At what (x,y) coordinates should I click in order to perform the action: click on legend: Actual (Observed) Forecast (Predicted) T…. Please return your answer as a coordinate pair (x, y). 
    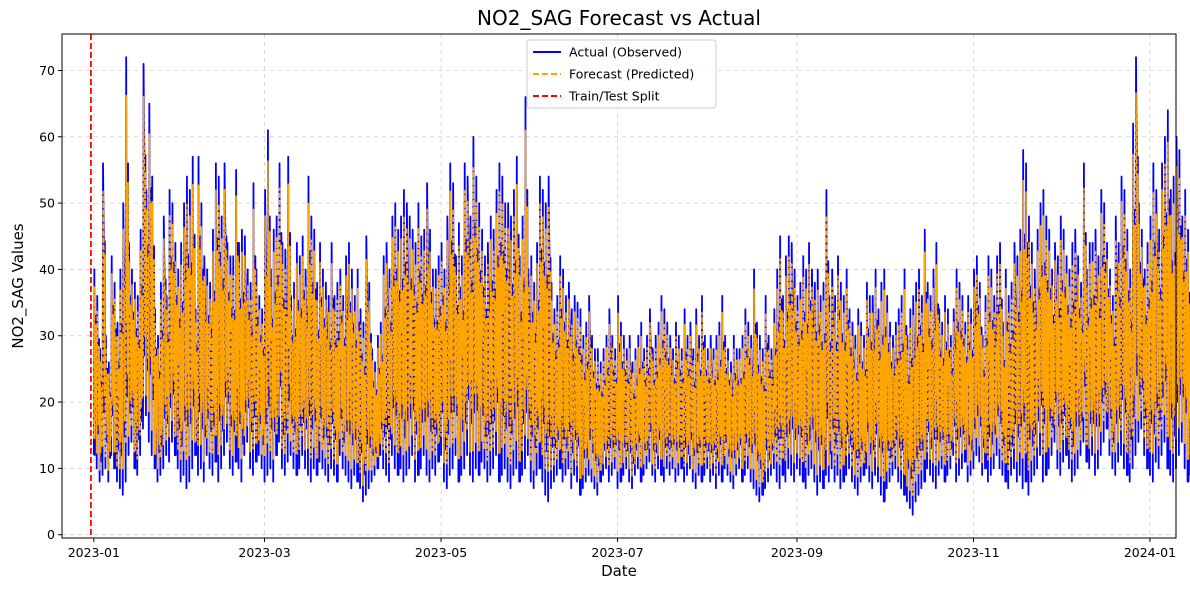
    Looking at the image, I should click on (621, 74).